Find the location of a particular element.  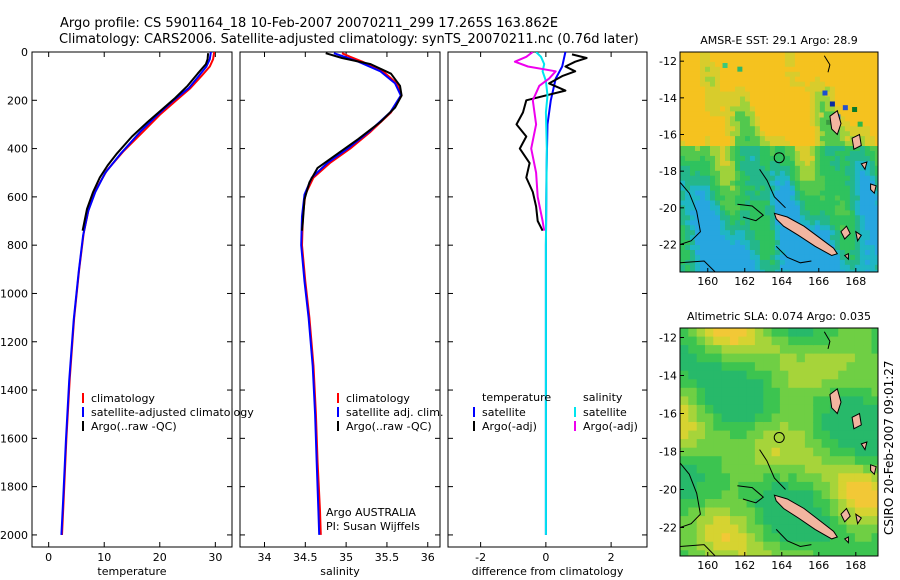

sst-title: AMSR-E SST: 29.1 Argo: 28.9 is located at coordinates (779, 40).